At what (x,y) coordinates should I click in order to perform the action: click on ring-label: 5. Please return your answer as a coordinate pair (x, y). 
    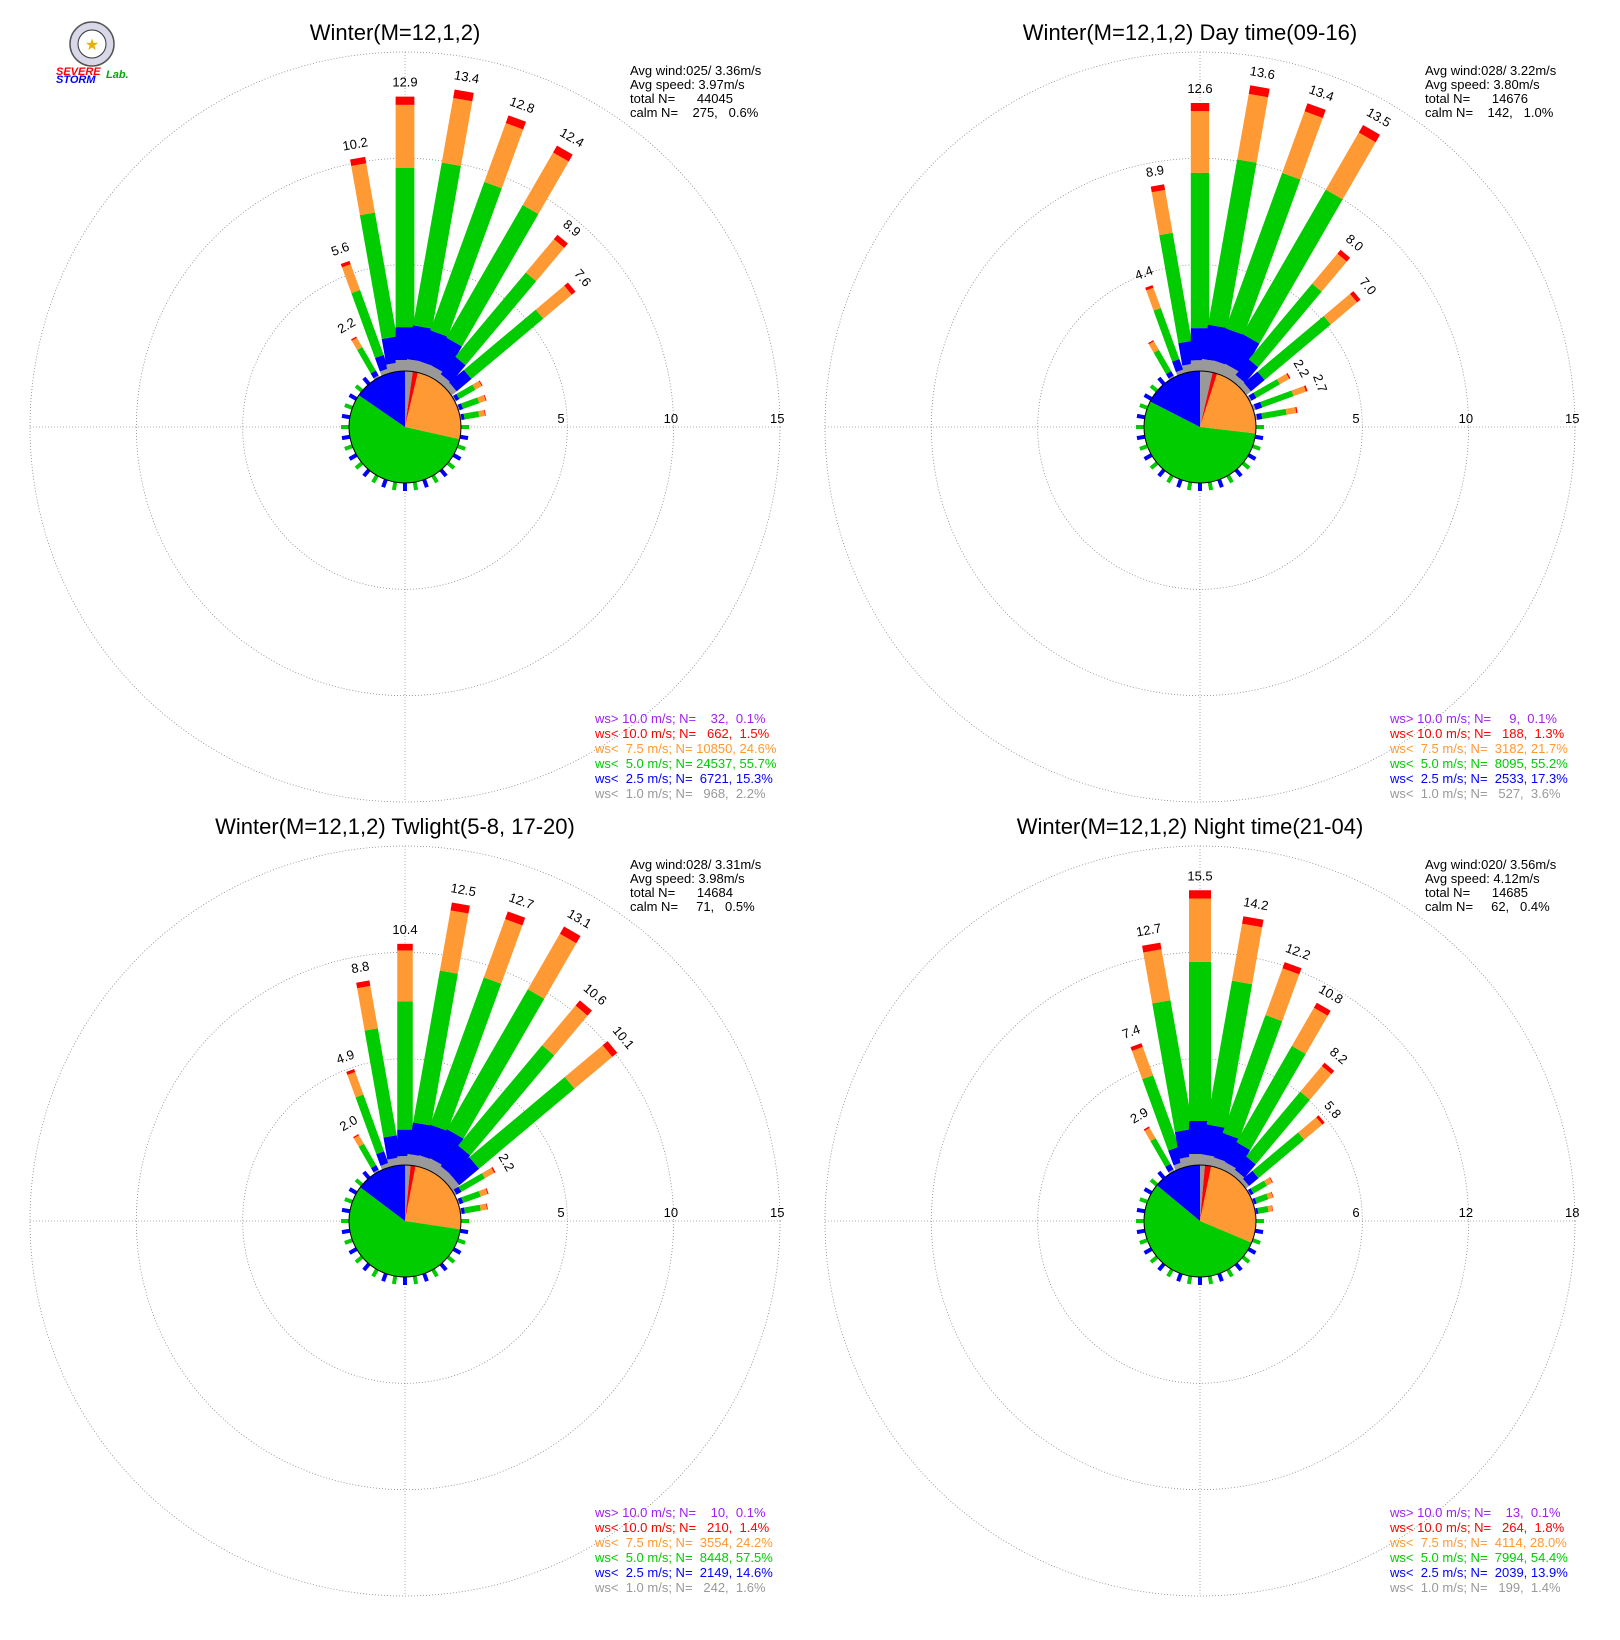
    Looking at the image, I should click on (1355, 418).